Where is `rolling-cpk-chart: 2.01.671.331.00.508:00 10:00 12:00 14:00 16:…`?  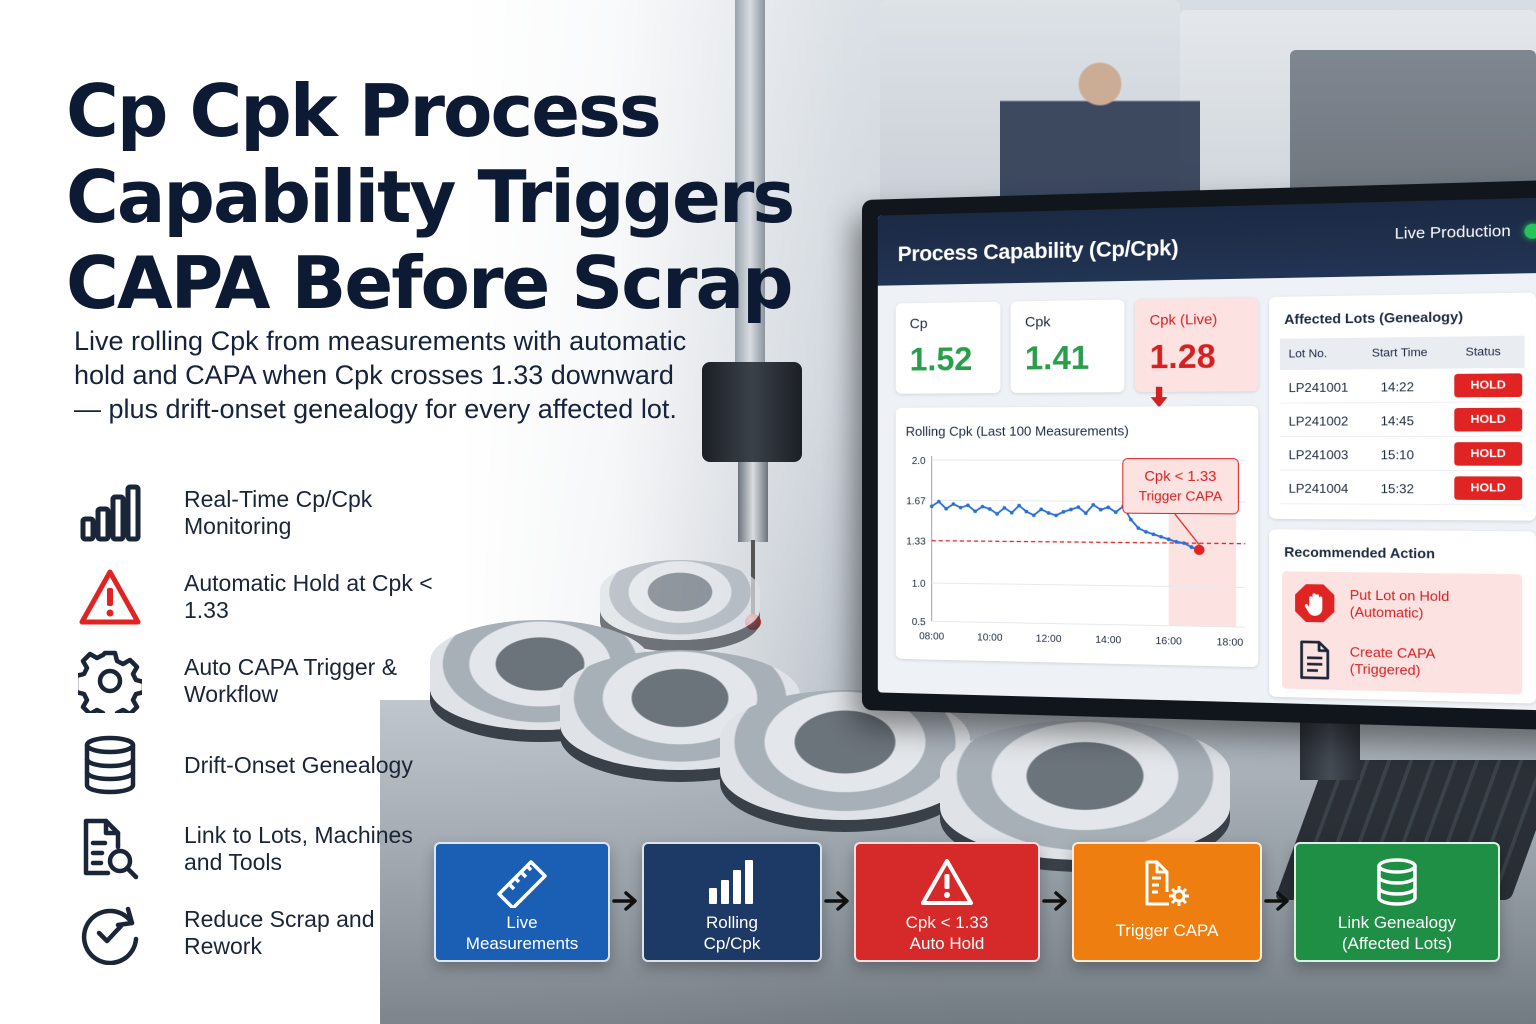 rolling-cpk-chart: 2.01.671.331.00.508:00 10:00 12:00 14:00 16:… is located at coordinates (1077, 536).